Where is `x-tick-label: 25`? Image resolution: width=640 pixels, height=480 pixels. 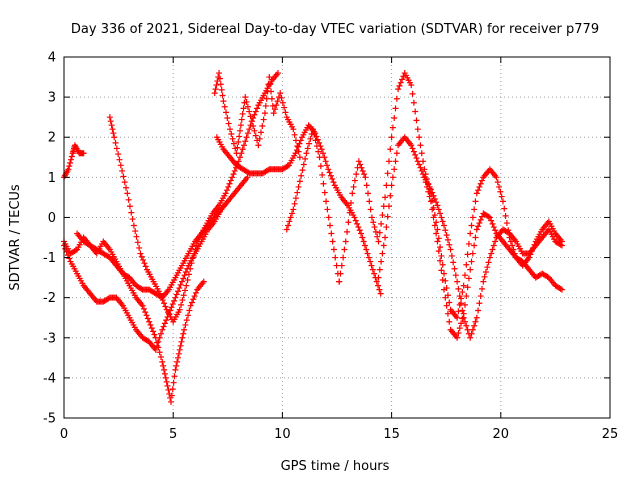
x-tick-label: 25 is located at coordinates (610, 434).